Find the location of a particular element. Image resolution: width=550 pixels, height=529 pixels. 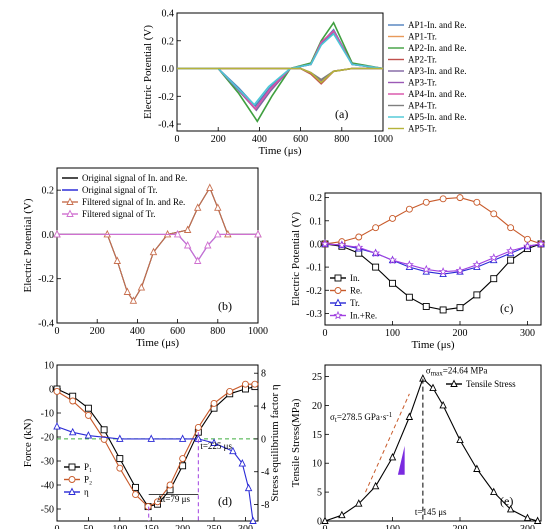

y-tick-label: -20 is located at coordinates (47, 438).